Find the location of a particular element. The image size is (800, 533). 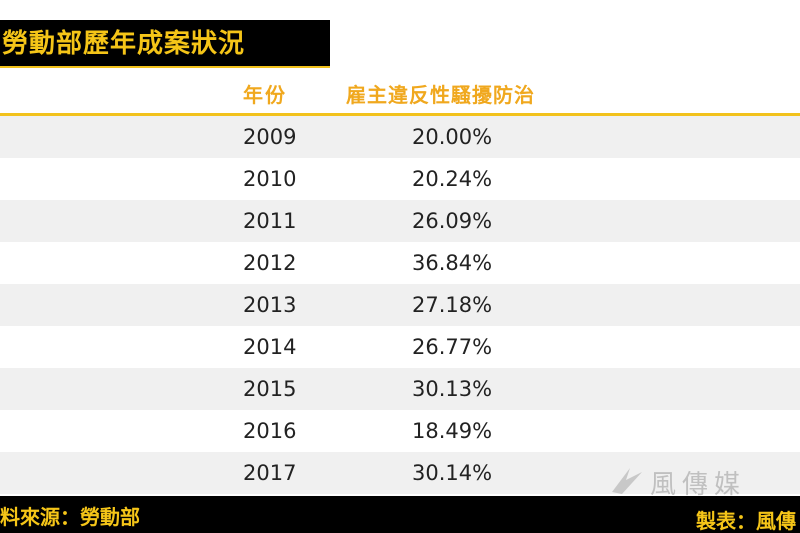

page-title: 勞動部歷年成案狀況 is located at coordinates (124, 44).